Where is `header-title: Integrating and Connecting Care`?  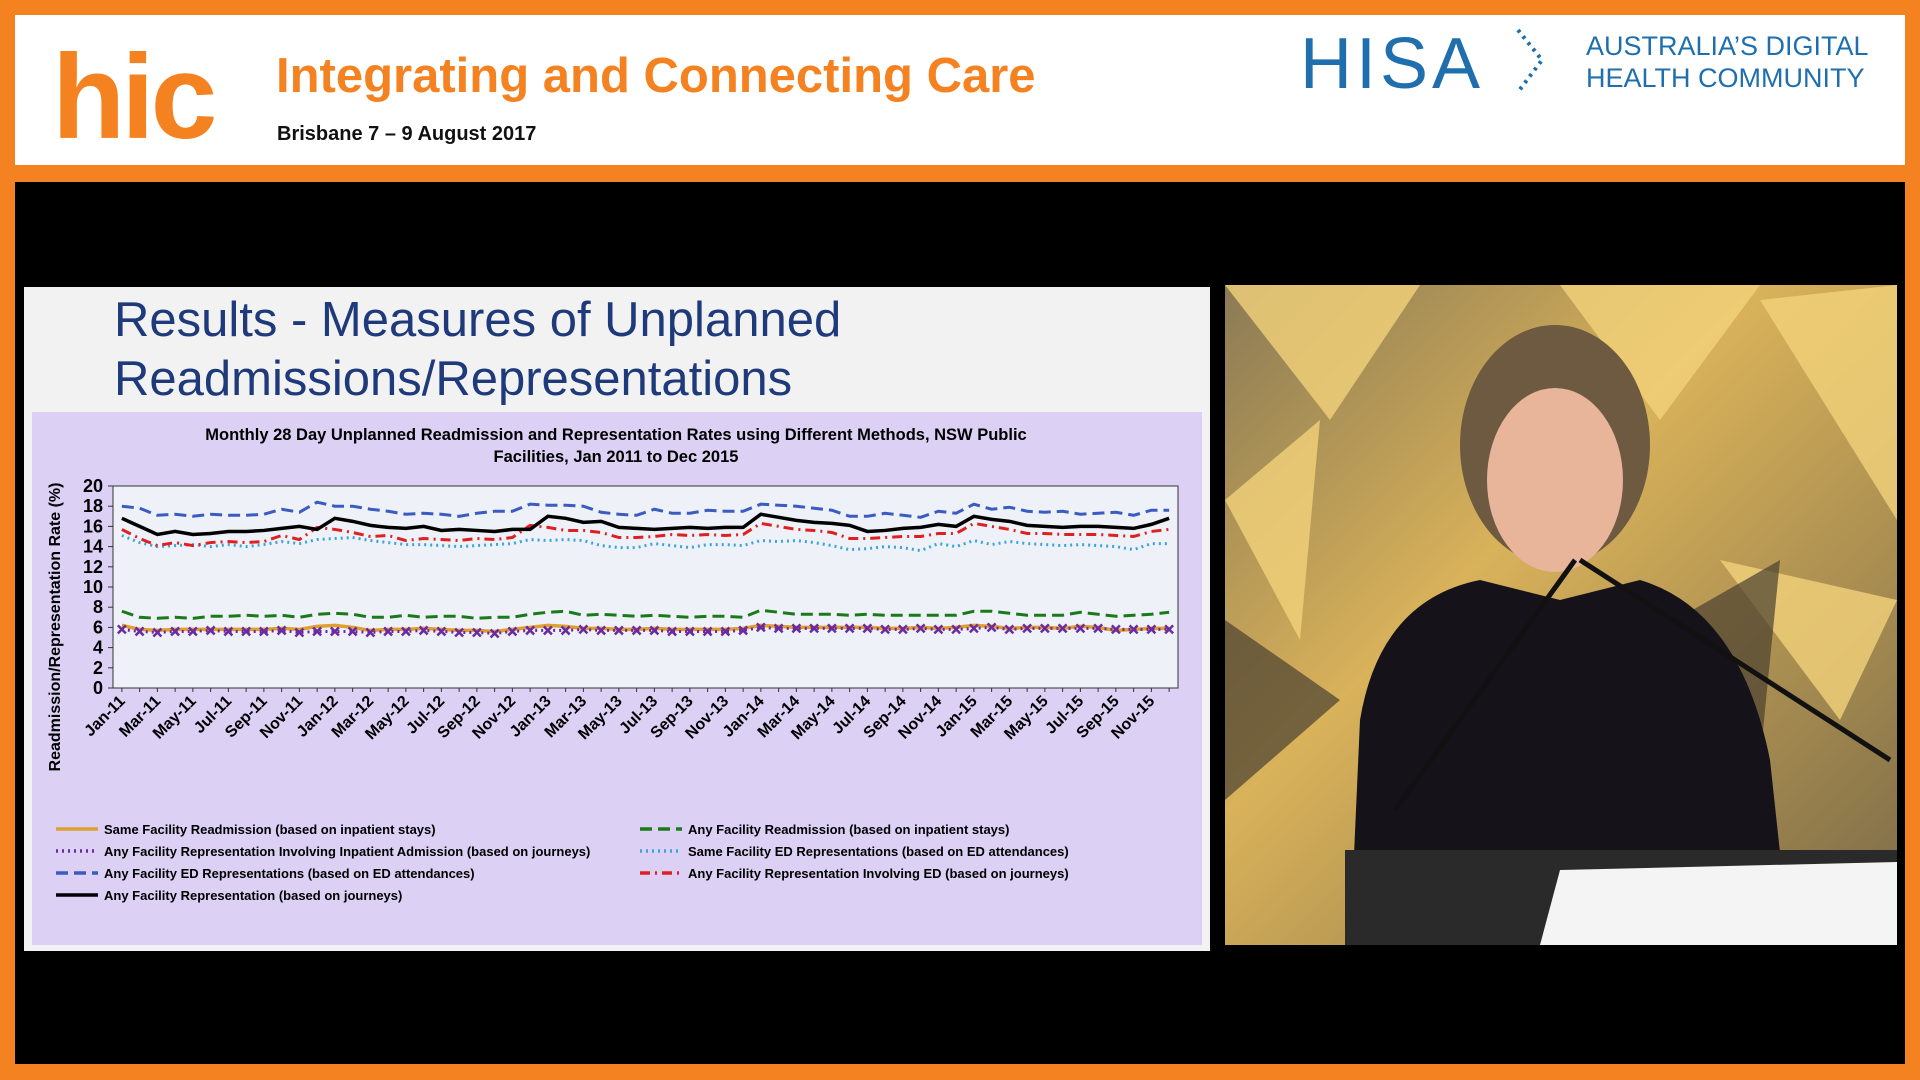
header-title: Integrating and Connecting Care is located at coordinates (656, 76).